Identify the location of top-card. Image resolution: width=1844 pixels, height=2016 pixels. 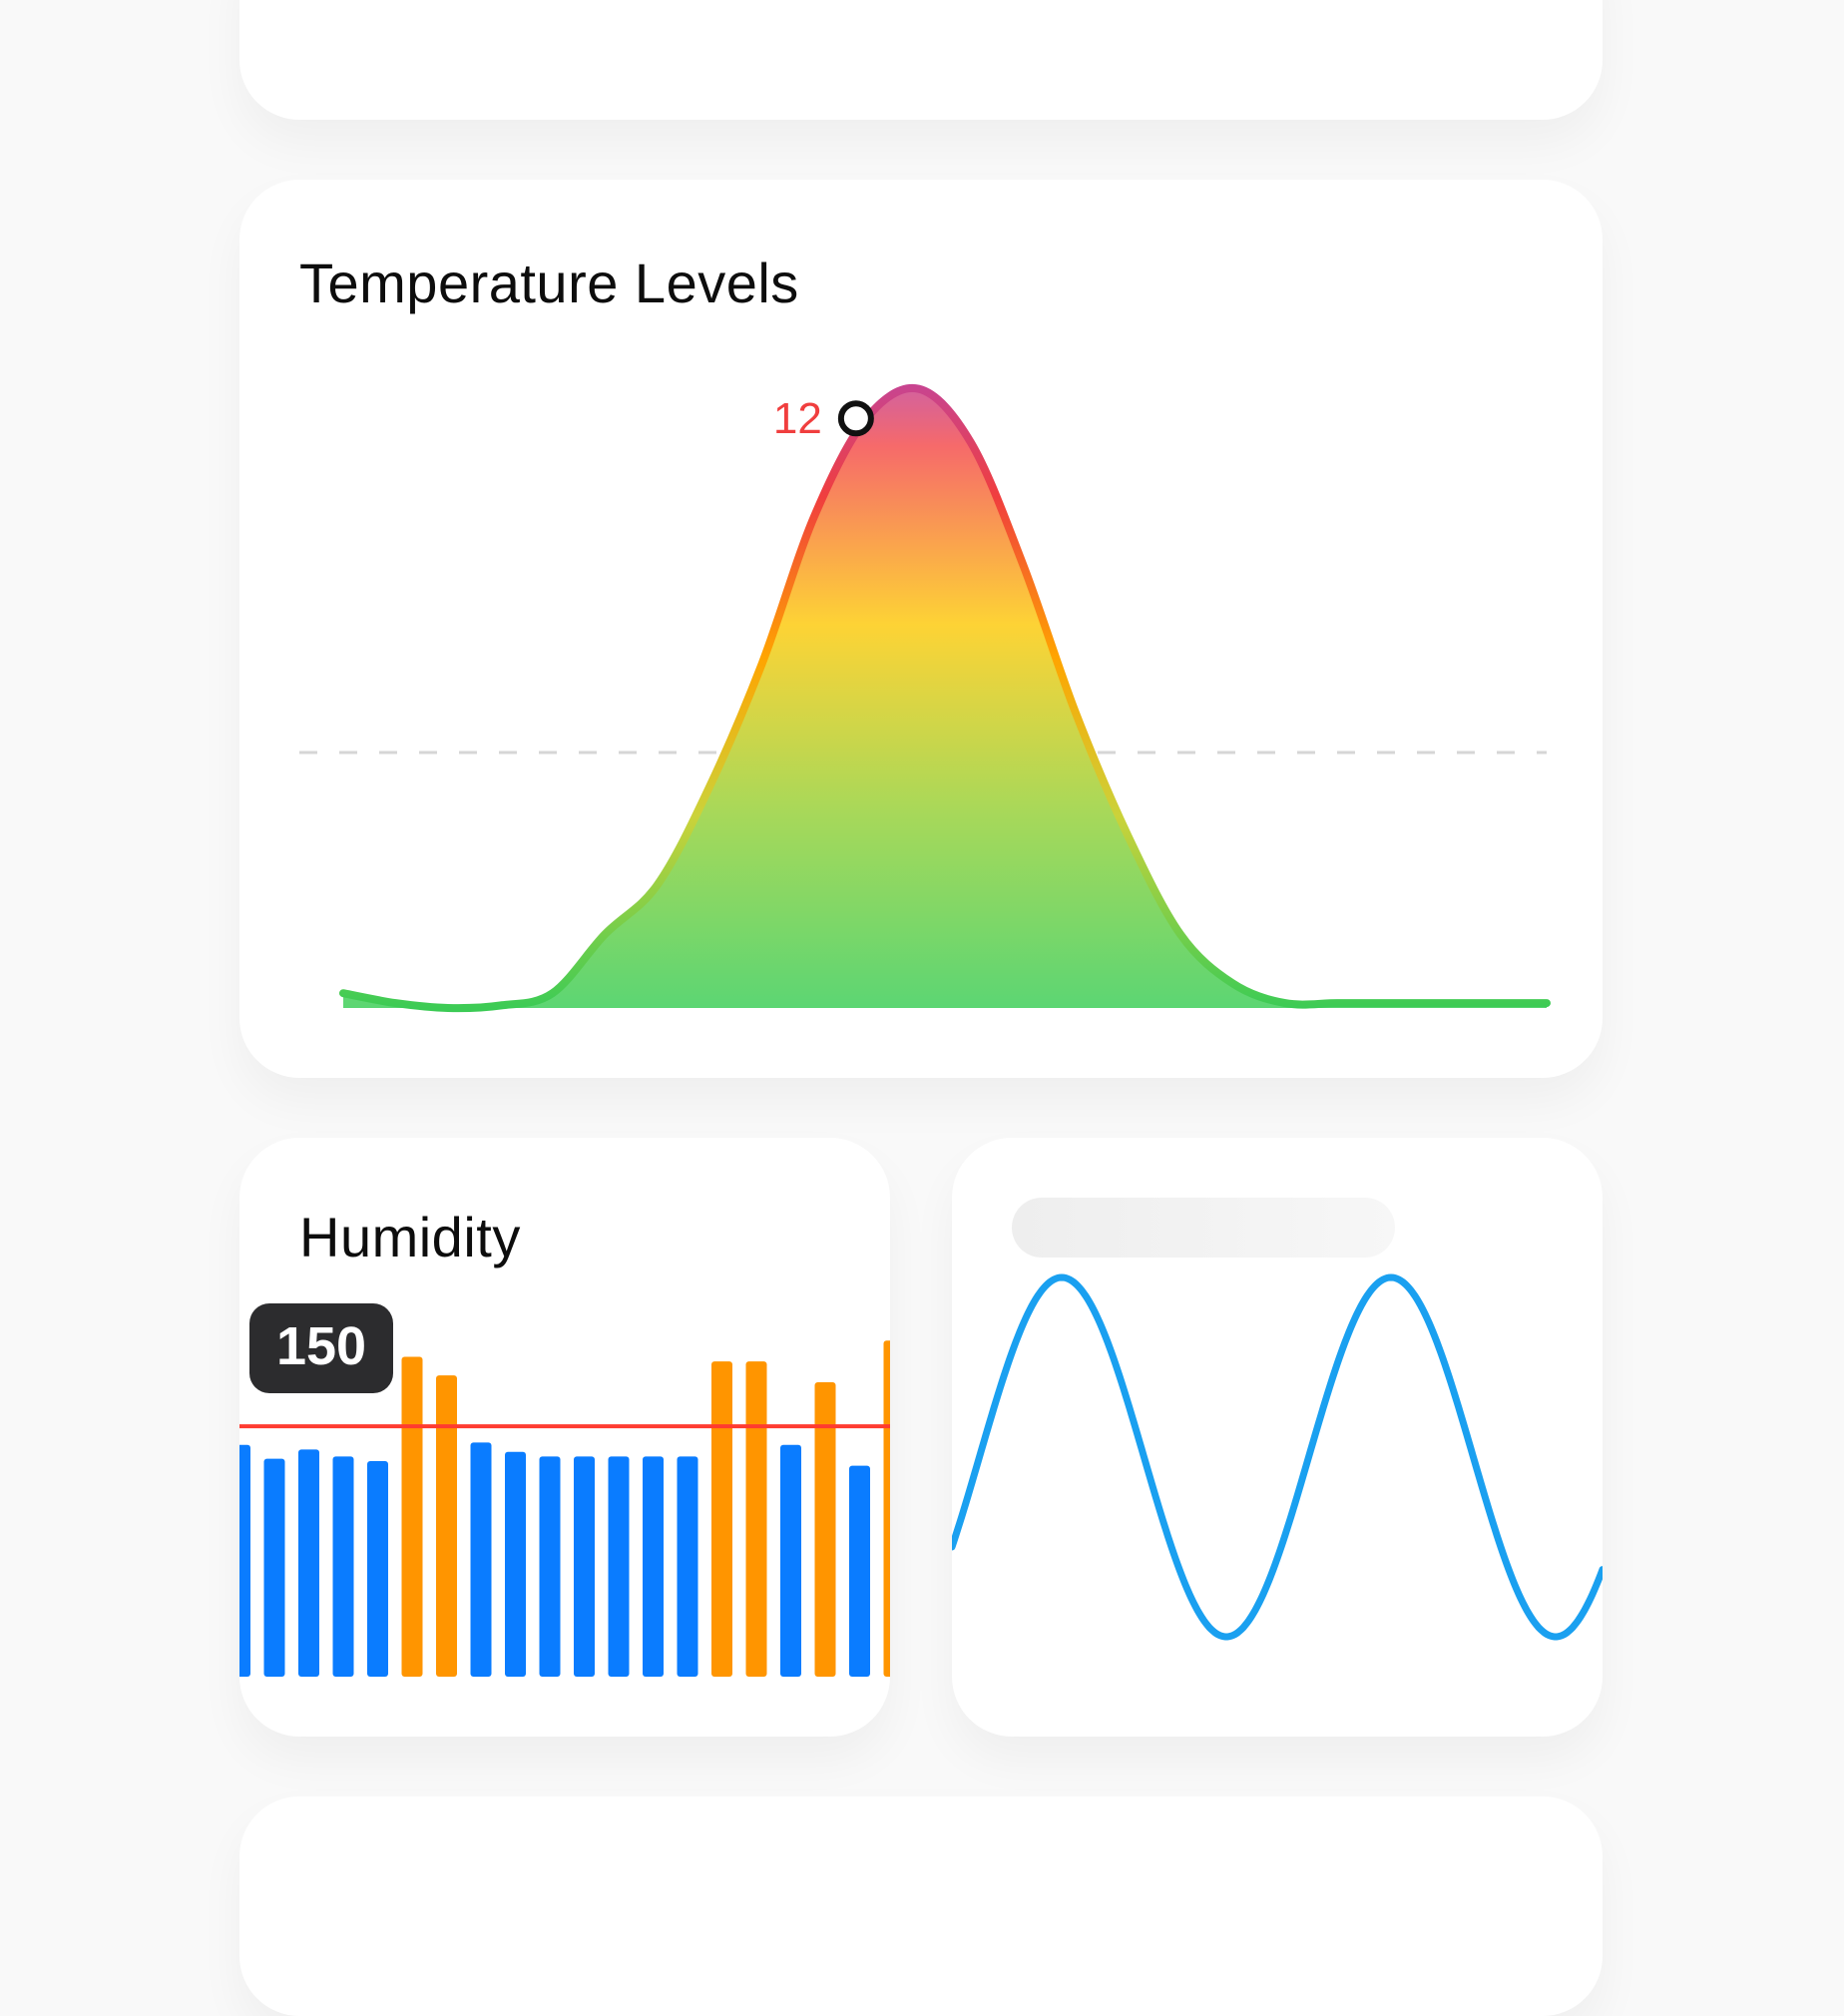
(921, 60).